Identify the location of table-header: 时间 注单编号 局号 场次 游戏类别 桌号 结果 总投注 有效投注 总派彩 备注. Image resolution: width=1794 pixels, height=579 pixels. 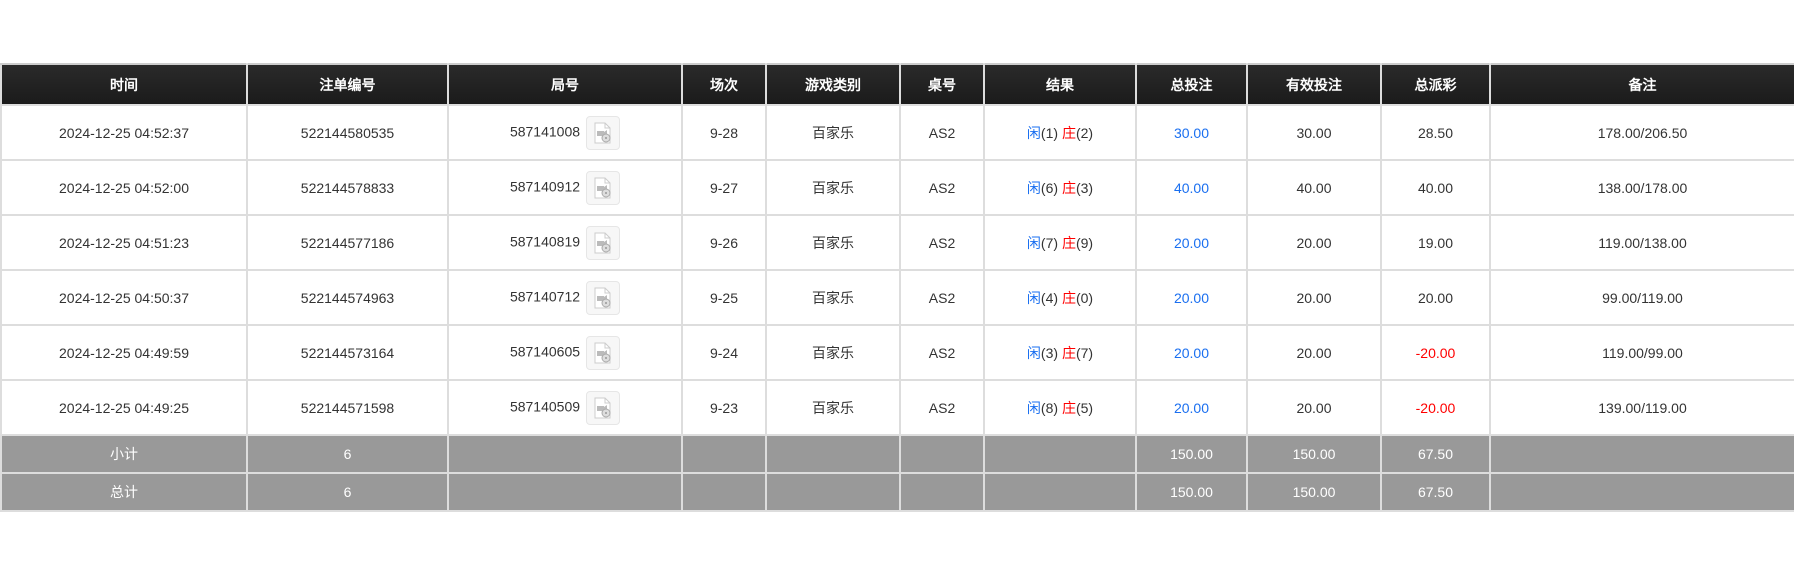
(897, 84).